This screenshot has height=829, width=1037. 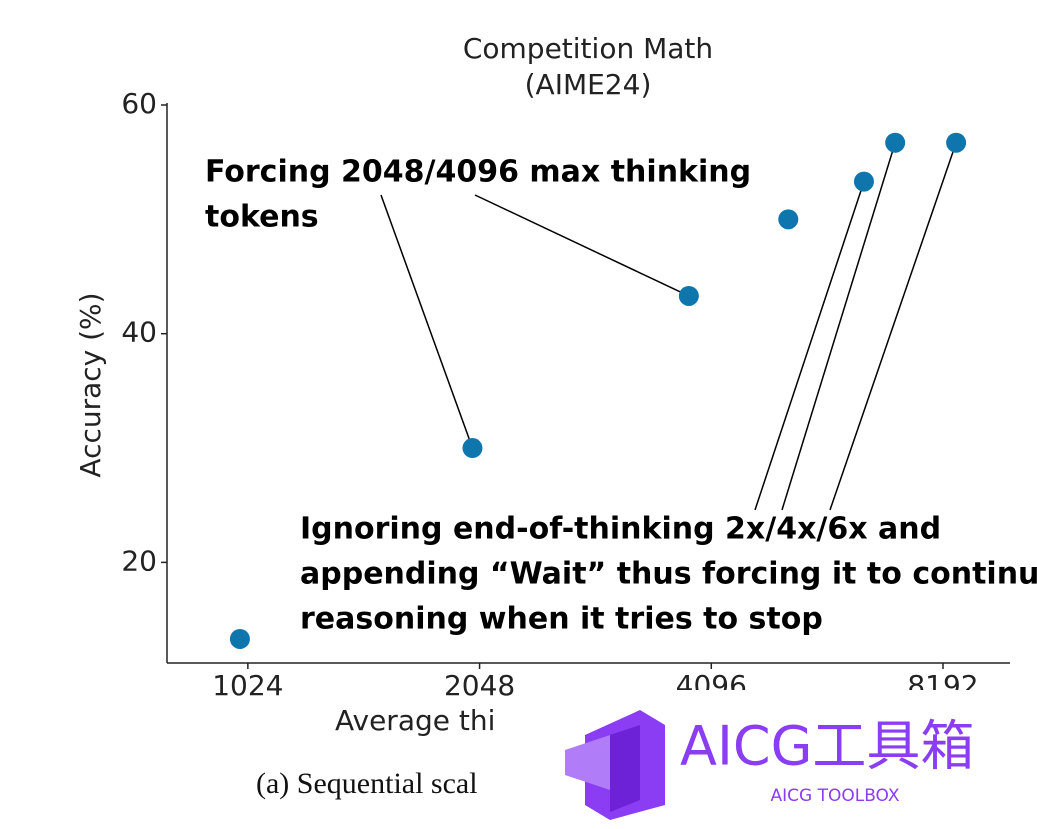 What do you see at coordinates (588, 84) in the screenshot?
I see `chart-title: (AIME24)` at bounding box center [588, 84].